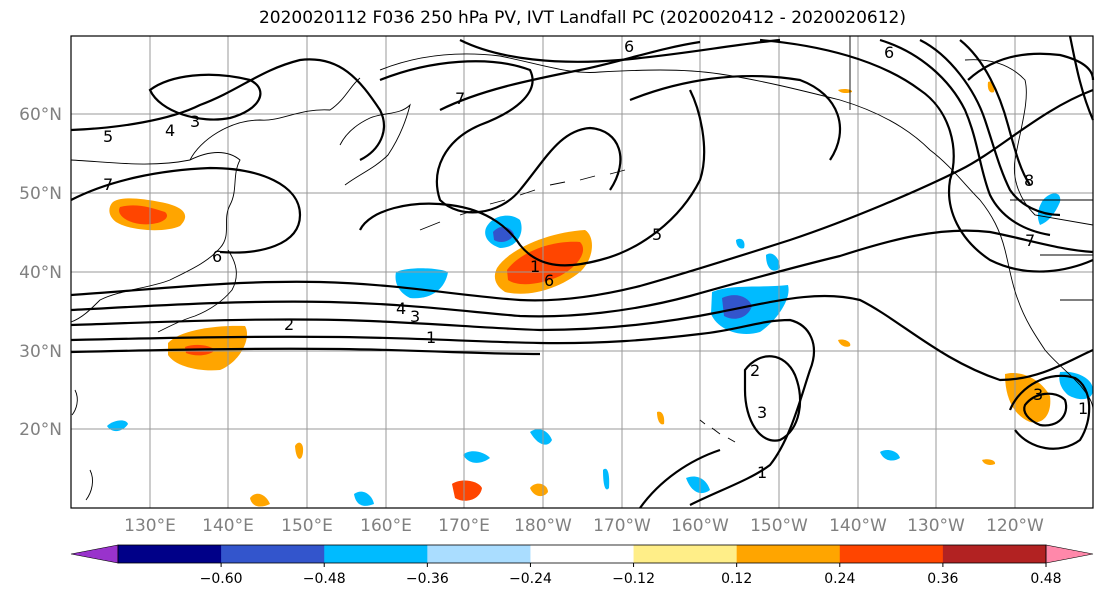 Image resolution: width=1105 pixels, height=601 pixels. Describe the element at coordinates (40, 115) in the screenshot. I see `lat-label: 60°N` at that location.